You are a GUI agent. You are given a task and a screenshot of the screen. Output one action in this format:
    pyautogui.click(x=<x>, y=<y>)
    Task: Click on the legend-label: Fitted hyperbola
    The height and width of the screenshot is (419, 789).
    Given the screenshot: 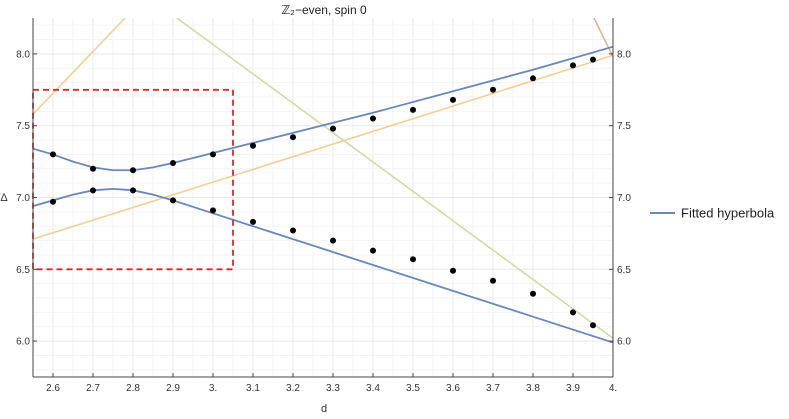 What is the action you would take?
    pyautogui.click(x=728, y=213)
    